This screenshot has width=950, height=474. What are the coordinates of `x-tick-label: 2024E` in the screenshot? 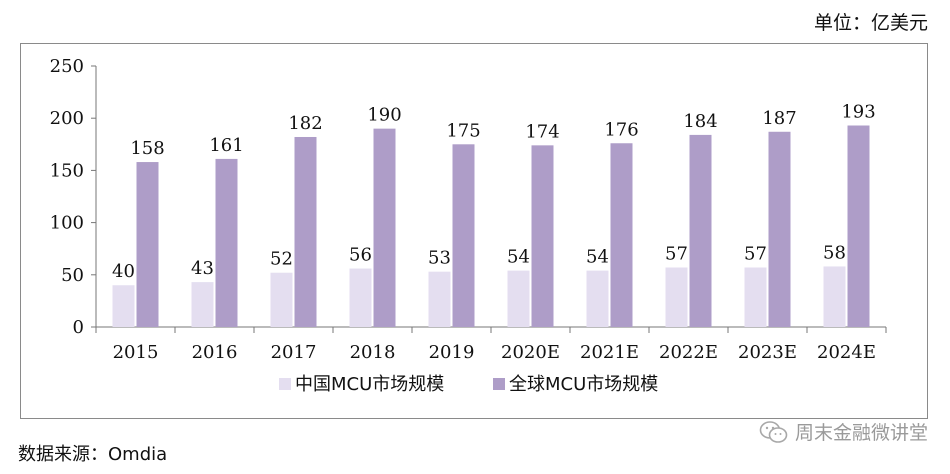 It's located at (846, 352).